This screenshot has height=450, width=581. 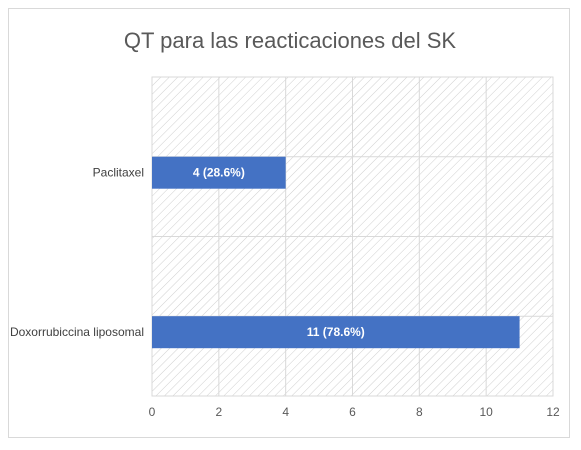 I want to click on x-tick-label: 4, so click(x=285, y=412).